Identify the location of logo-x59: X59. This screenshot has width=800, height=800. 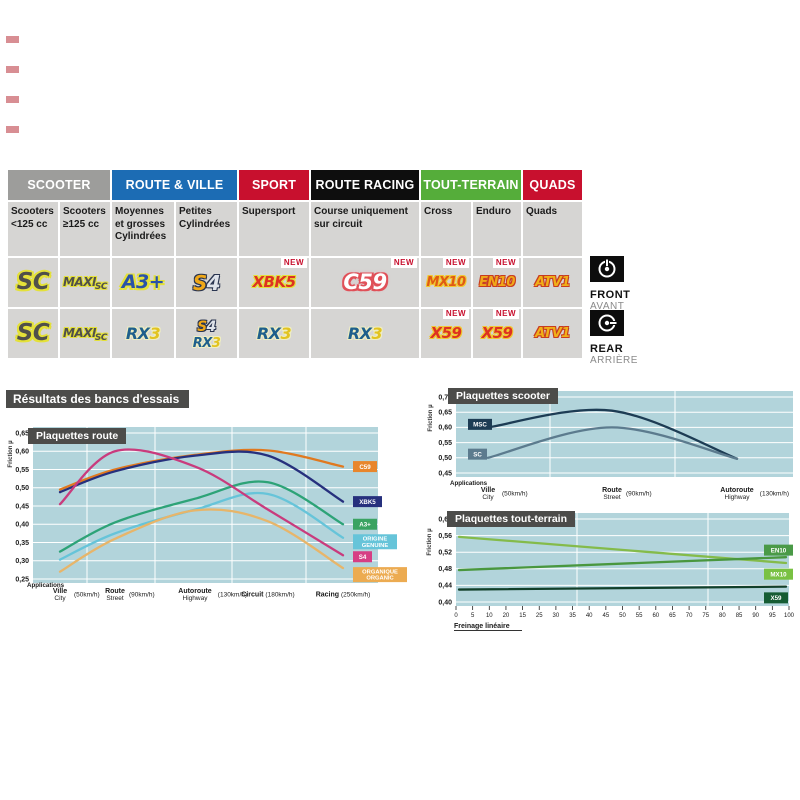
(446, 333).